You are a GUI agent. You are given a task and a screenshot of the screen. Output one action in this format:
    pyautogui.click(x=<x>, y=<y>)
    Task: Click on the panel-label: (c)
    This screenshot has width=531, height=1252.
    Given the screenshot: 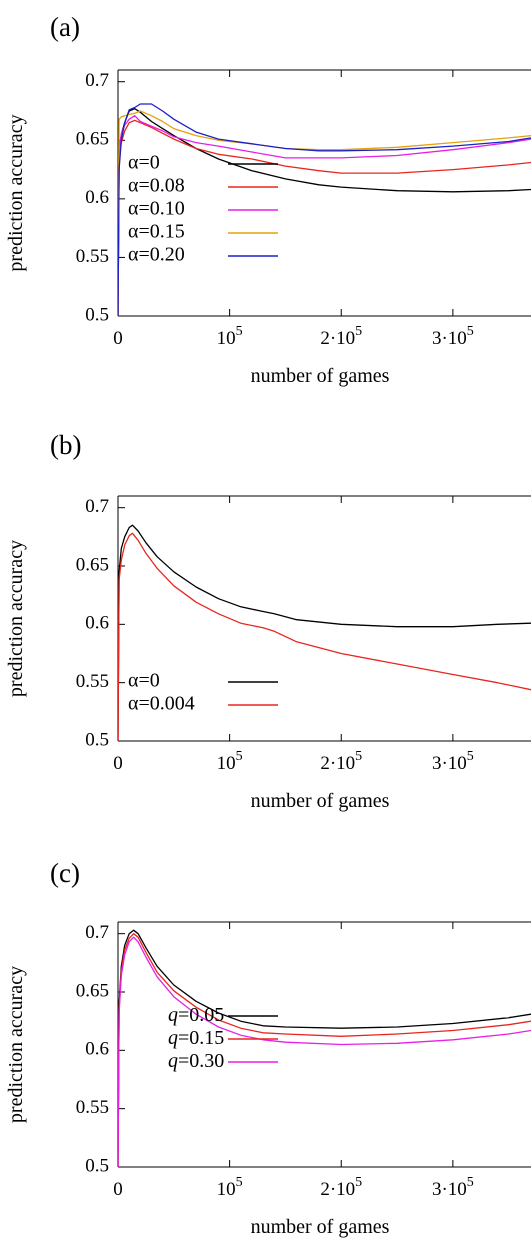 What is the action you would take?
    pyautogui.click(x=65, y=873)
    